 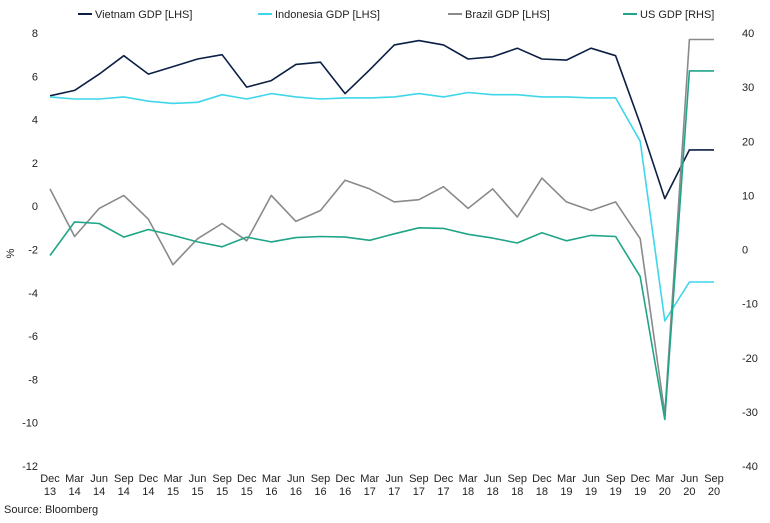 I want to click on y-tick-label-right: -40, so click(x=750, y=467).